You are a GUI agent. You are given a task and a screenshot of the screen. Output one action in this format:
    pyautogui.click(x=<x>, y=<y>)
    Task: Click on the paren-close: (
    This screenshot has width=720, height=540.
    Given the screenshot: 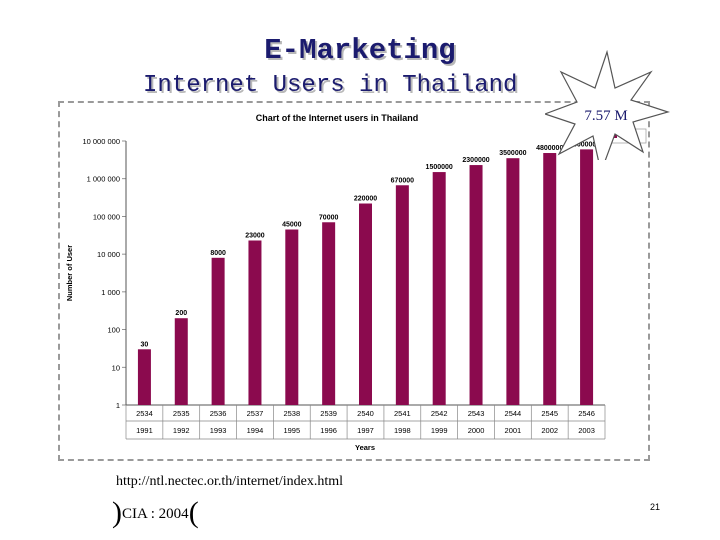 What is the action you would take?
    pyautogui.click(x=193, y=512)
    